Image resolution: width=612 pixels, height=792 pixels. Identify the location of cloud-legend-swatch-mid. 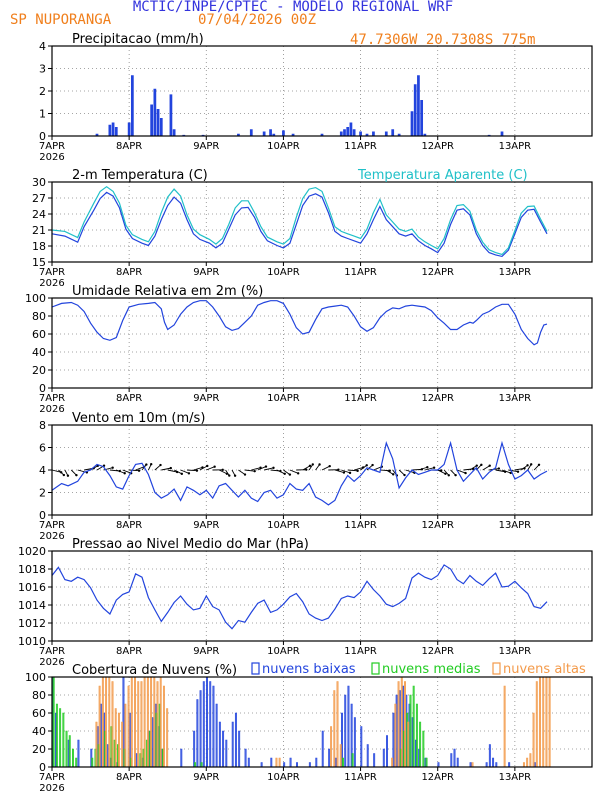
(375, 668).